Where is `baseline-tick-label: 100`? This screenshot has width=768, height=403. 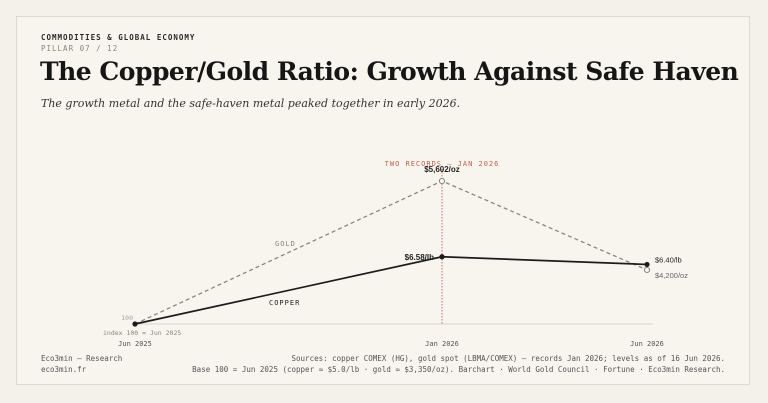 baseline-tick-label: 100 is located at coordinates (127, 318).